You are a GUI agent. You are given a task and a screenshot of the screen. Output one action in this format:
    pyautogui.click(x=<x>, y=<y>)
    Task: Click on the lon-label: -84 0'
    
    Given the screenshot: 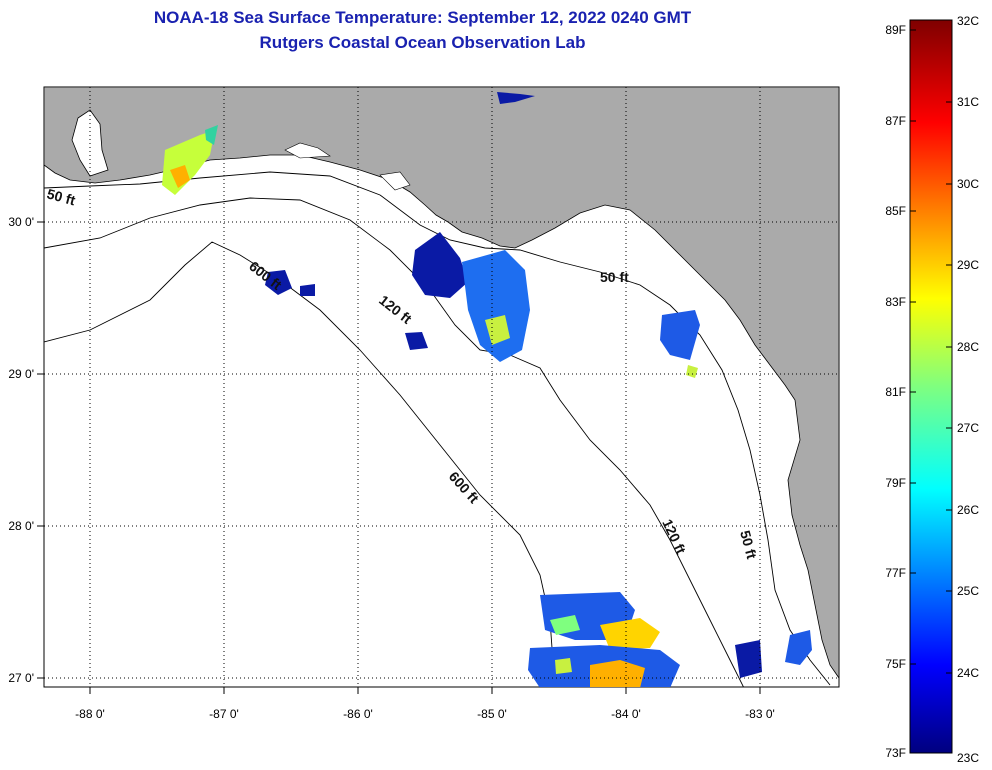 What is the action you would take?
    pyautogui.click(x=626, y=714)
    